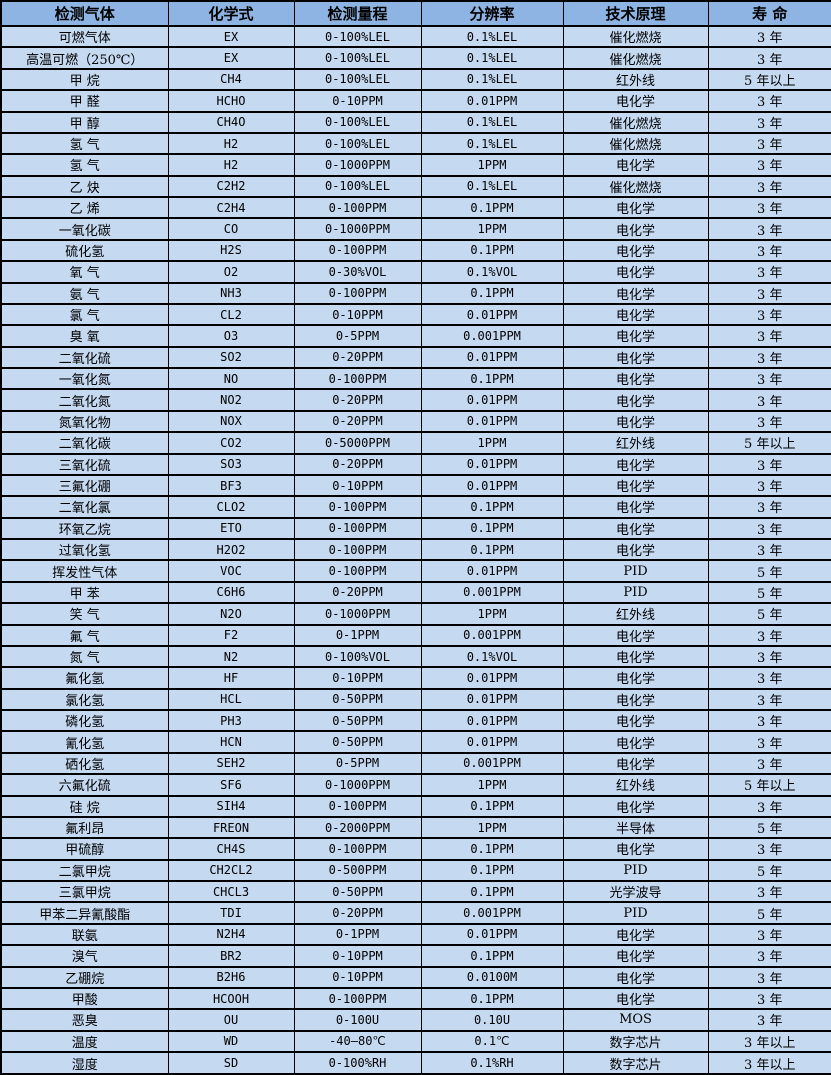  What do you see at coordinates (84, 507) in the screenshot?
I see `cell-gas-name: 二氧化氯` at bounding box center [84, 507].